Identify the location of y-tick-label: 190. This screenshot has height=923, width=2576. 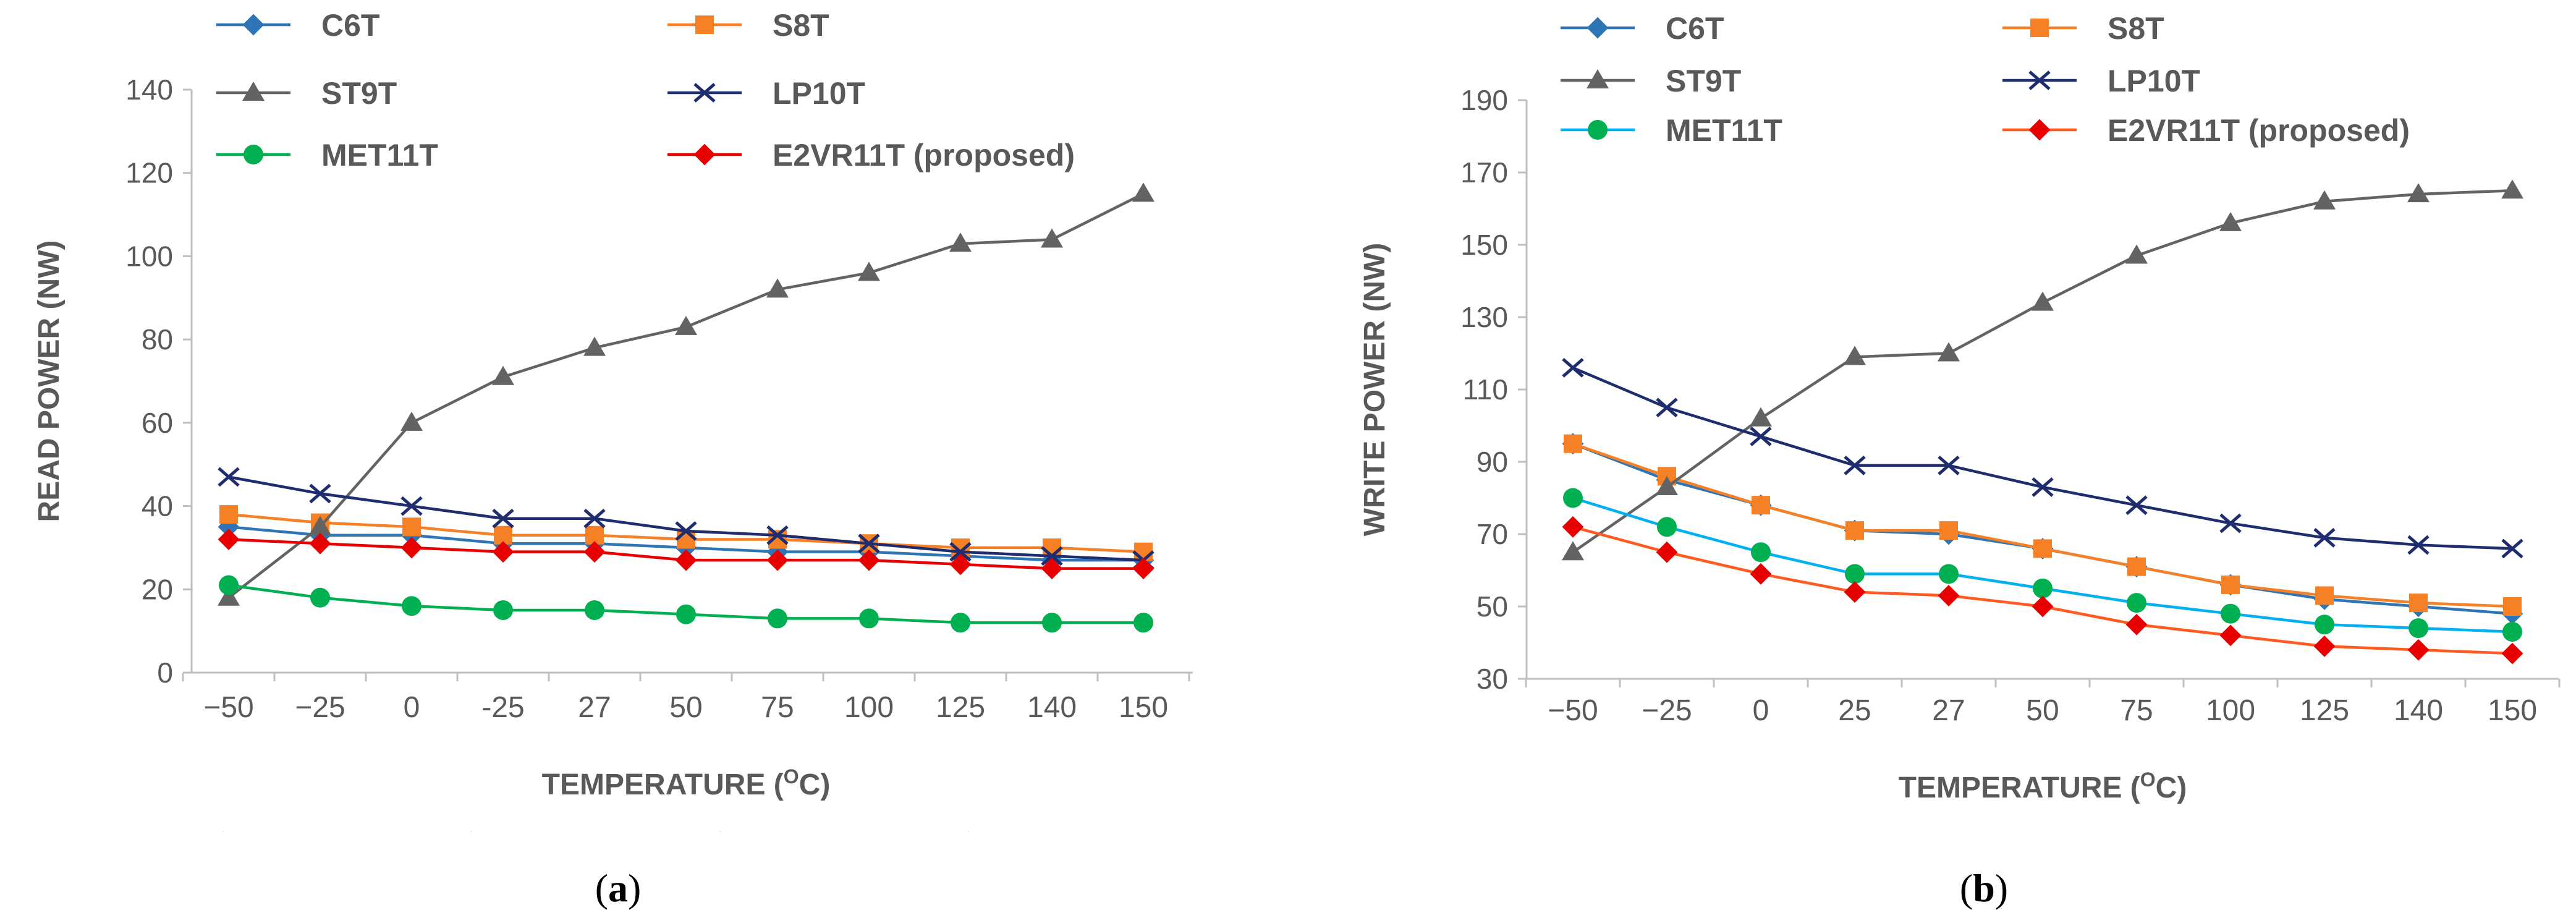
(1484, 100).